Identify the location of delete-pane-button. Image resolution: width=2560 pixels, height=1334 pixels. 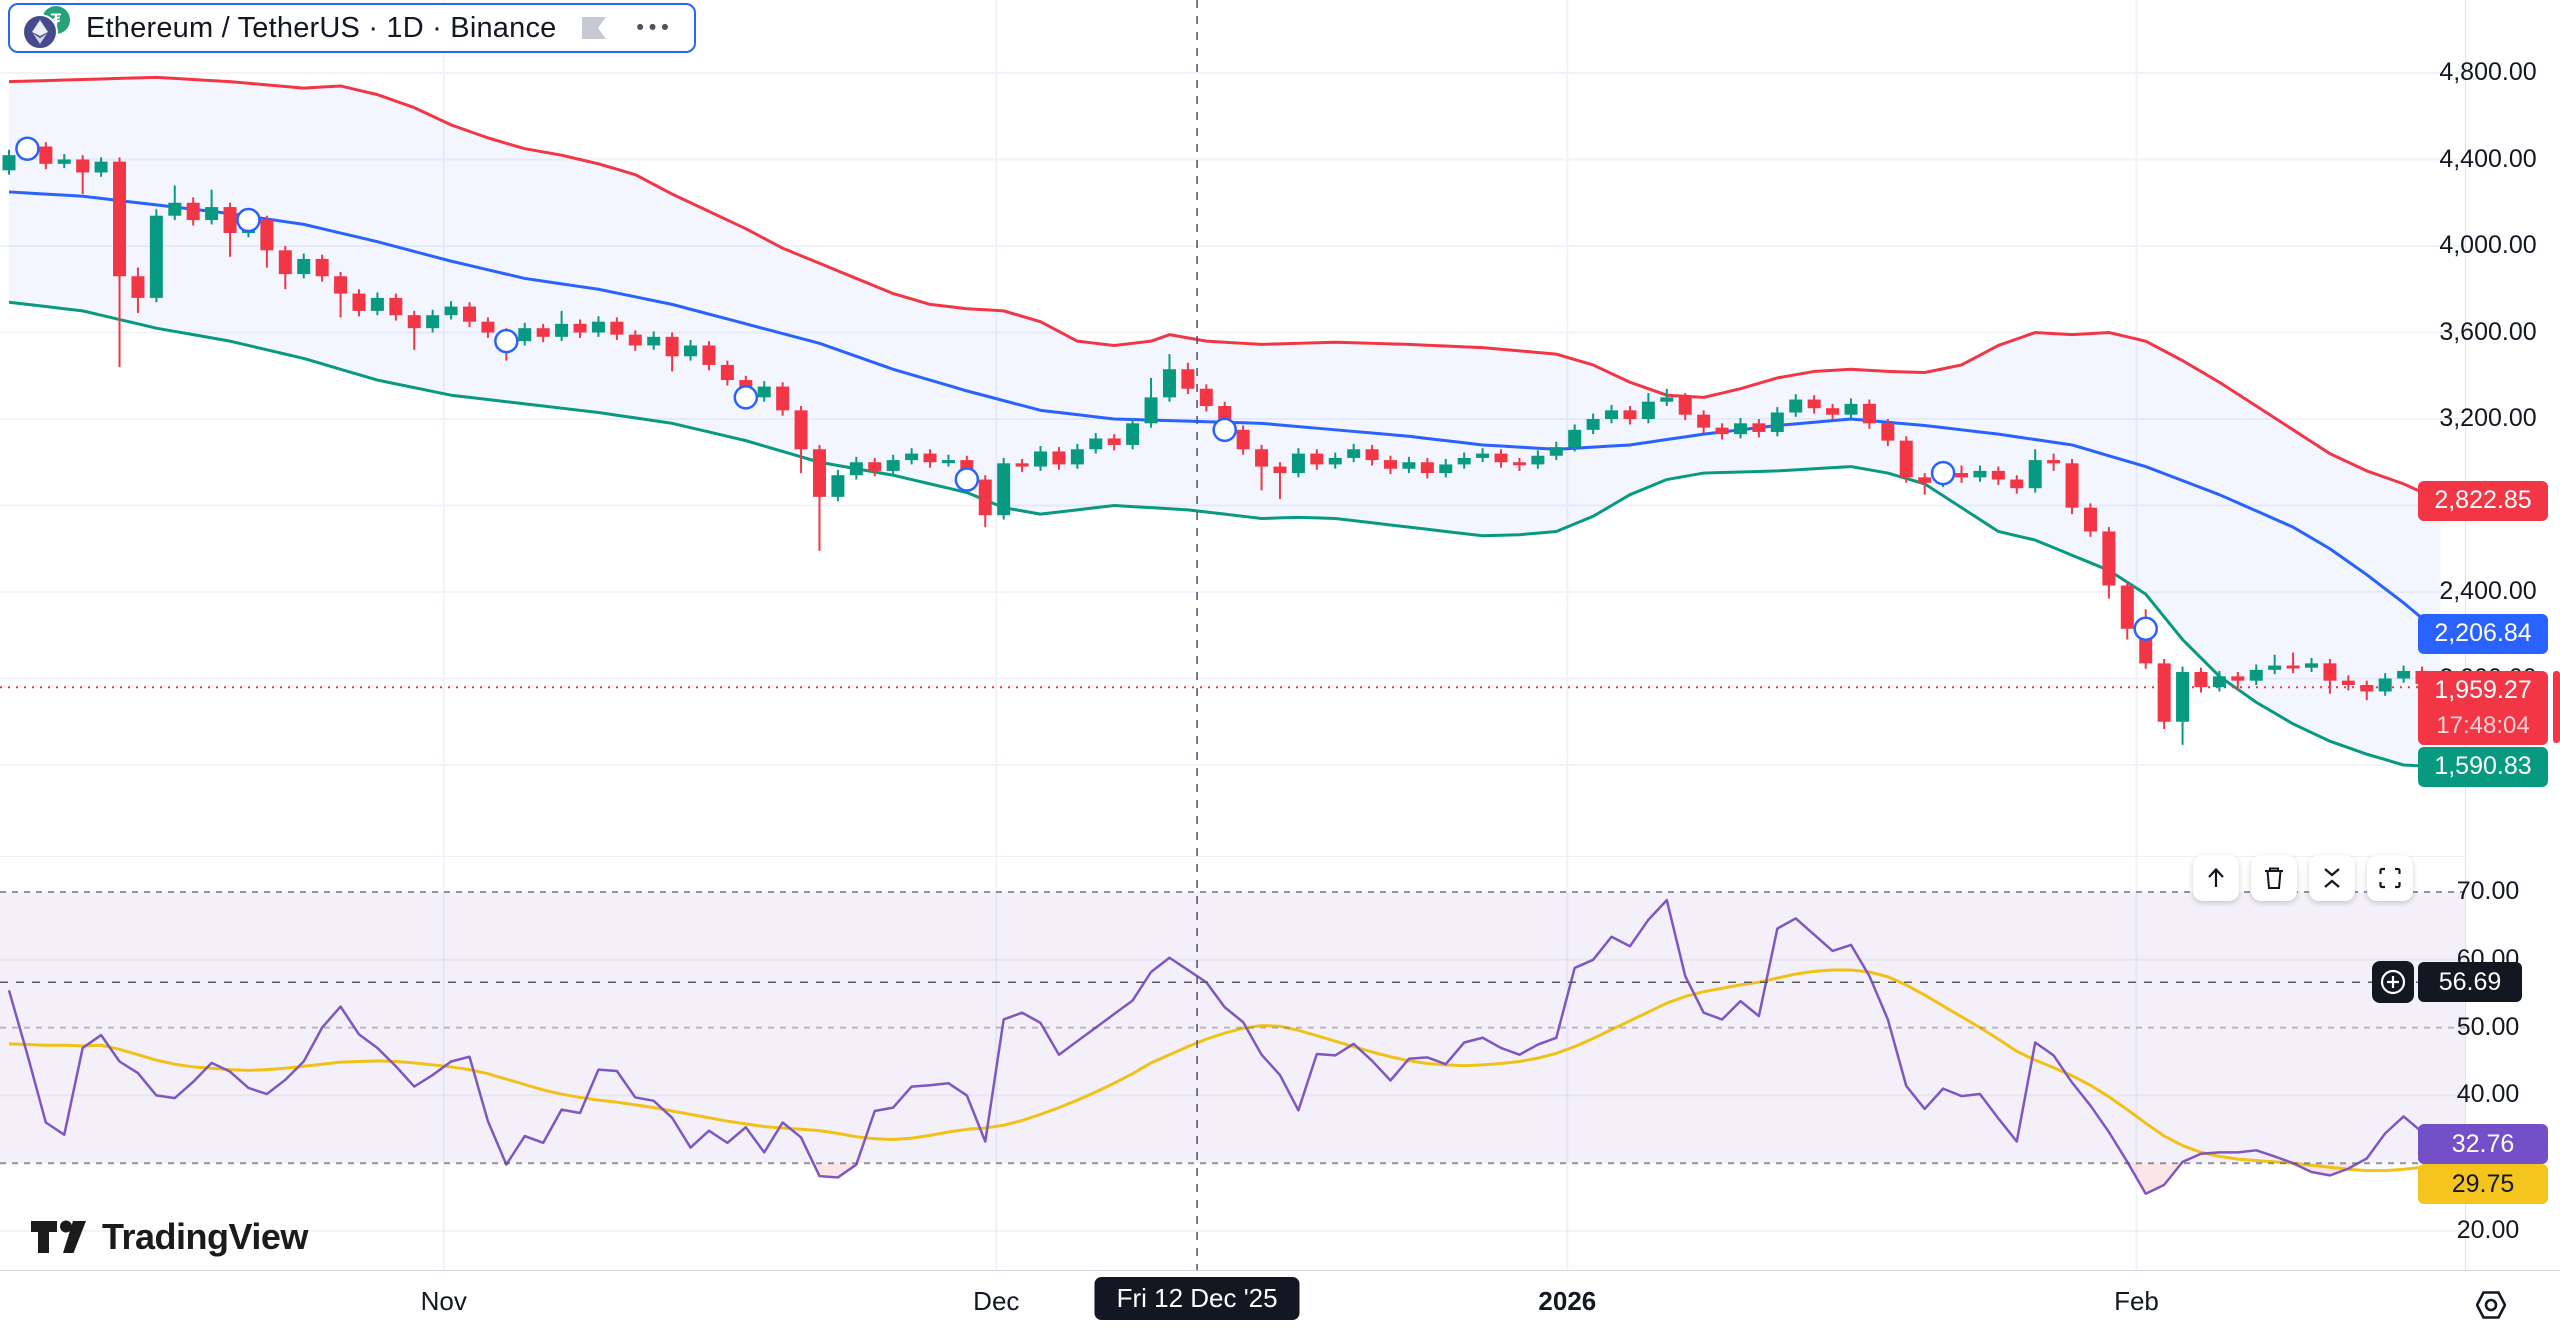
(2274, 878).